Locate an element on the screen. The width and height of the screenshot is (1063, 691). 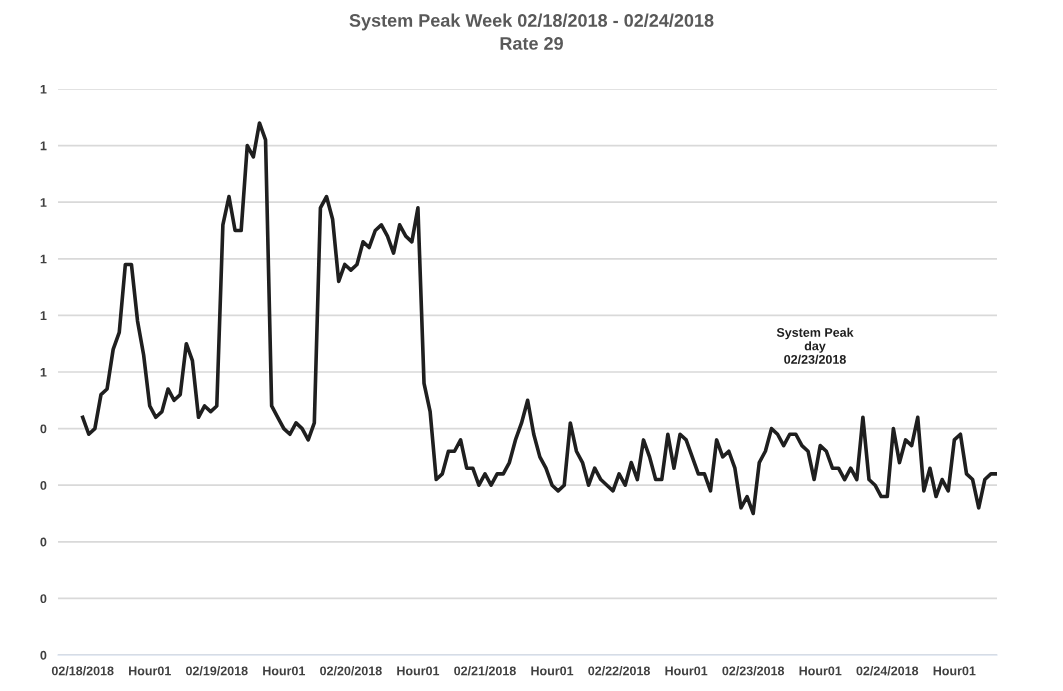
x-tick-label: 02/22/2018 is located at coordinates (619, 671).